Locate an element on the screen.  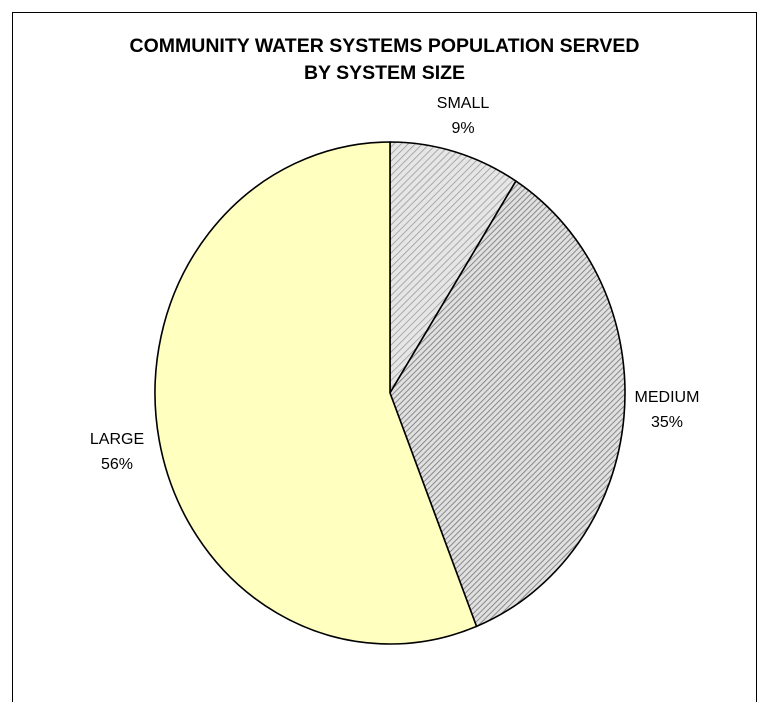
slice-label-small: SMALL 9% is located at coordinates (463, 116).